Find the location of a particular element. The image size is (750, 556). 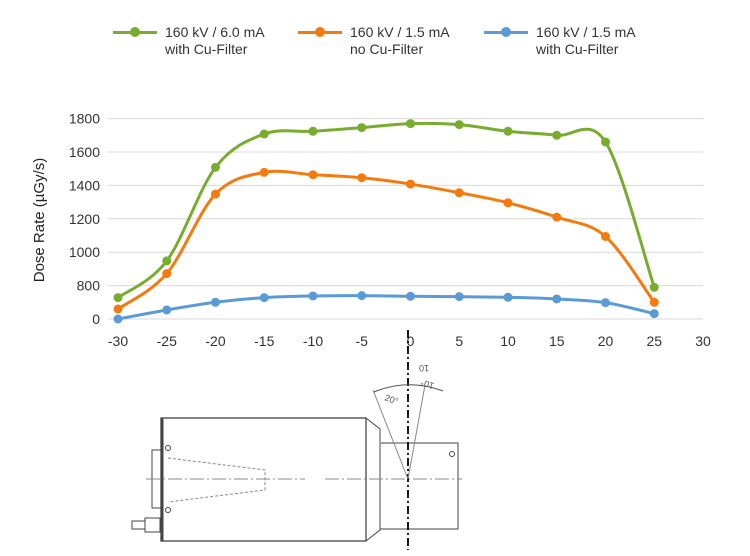

y-tick-label: 1800 is located at coordinates (84, 119).